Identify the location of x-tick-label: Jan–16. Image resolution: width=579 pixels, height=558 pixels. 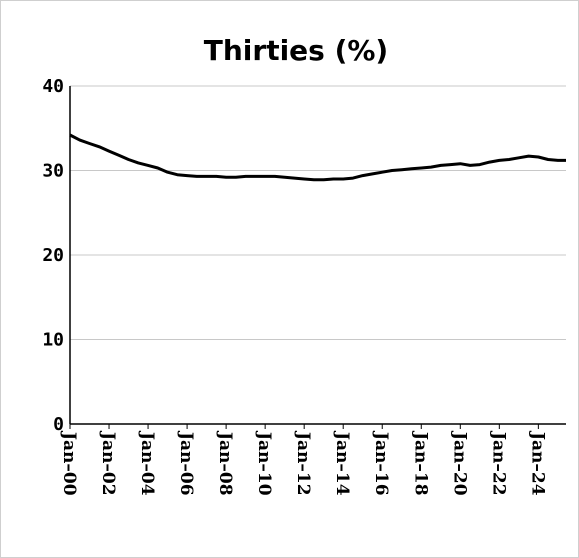
(381, 463).